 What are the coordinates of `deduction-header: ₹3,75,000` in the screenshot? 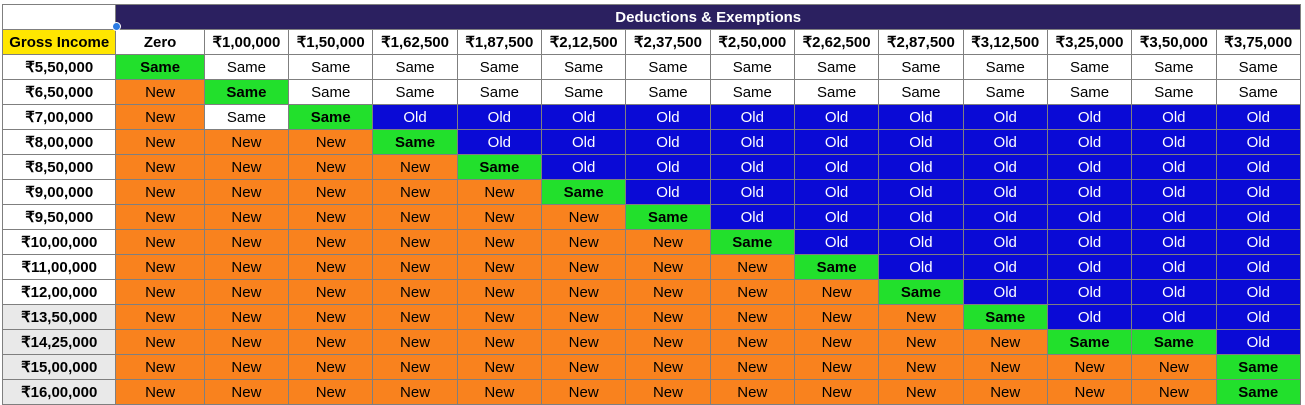 It's located at (1258, 42).